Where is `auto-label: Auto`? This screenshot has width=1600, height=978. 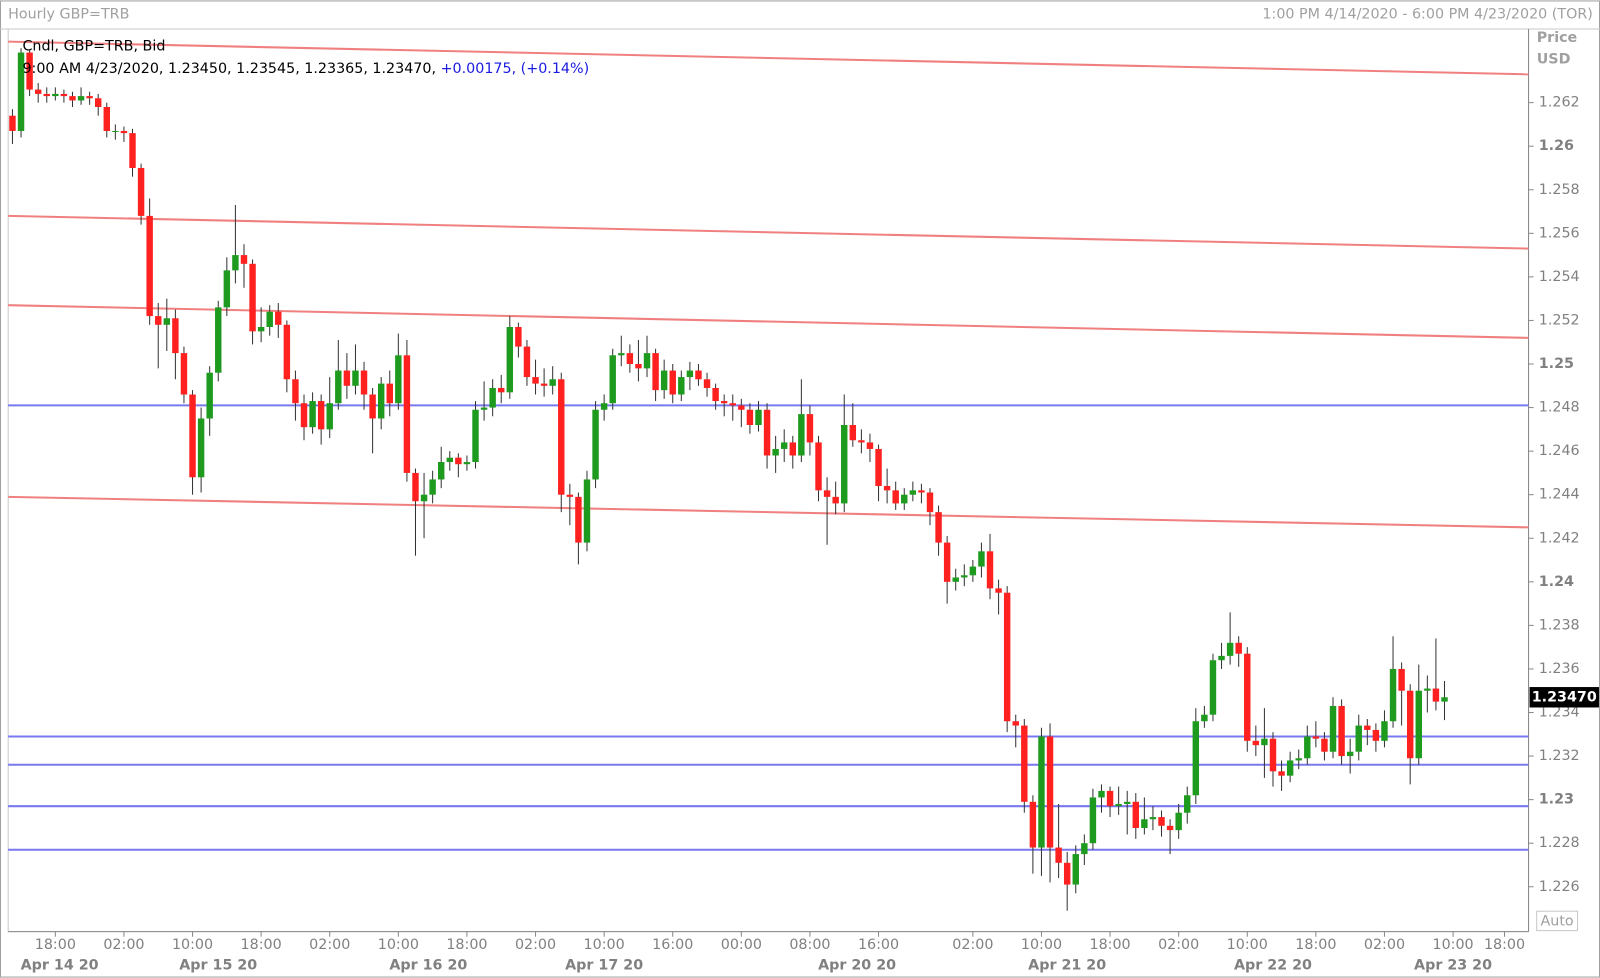
auto-label: Auto is located at coordinates (1557, 921).